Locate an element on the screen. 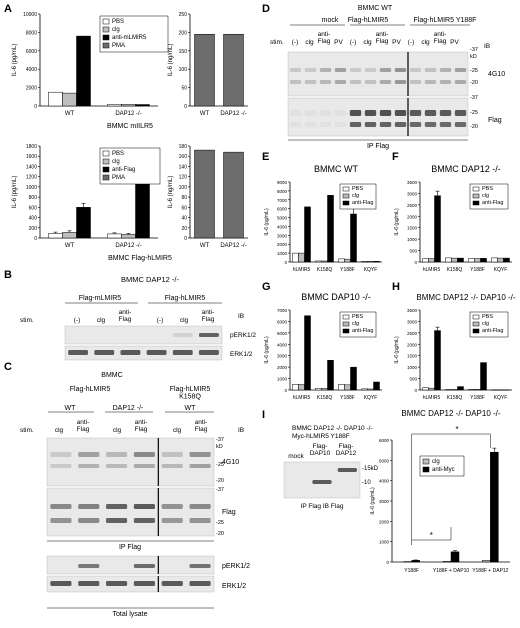 The image size is (520, 628). blot-b-perk is located at coordinates (143, 335).